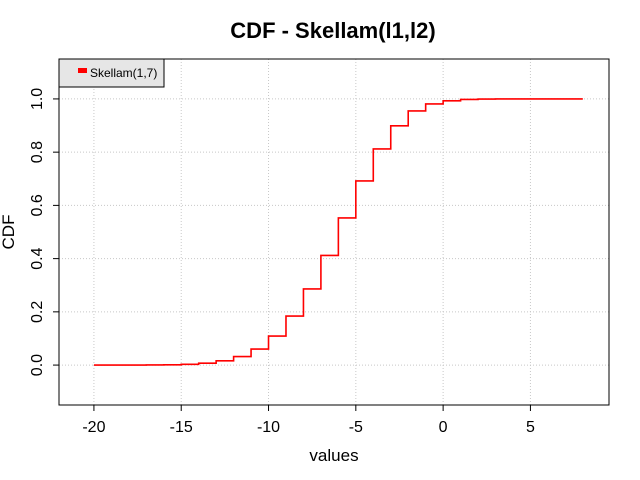 The width and height of the screenshot is (640, 480). Describe the element at coordinates (308, 420) in the screenshot. I see `x-axis: -20 -15 -10 -5 0 5` at that location.